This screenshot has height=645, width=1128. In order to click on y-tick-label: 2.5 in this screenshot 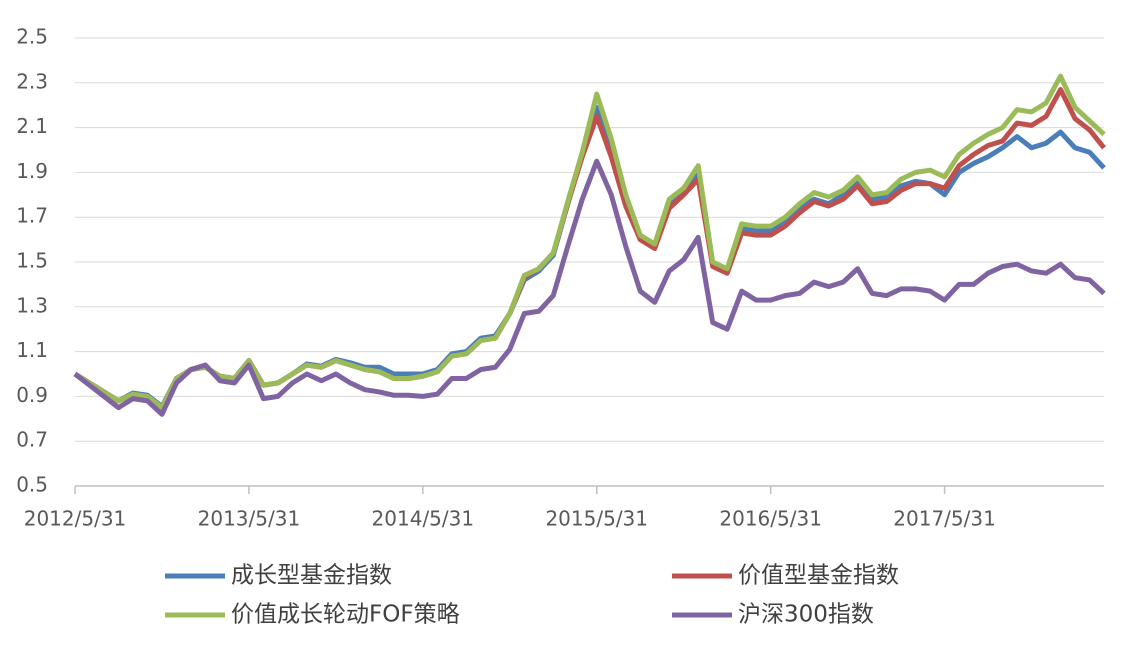, I will do `click(32, 37)`.